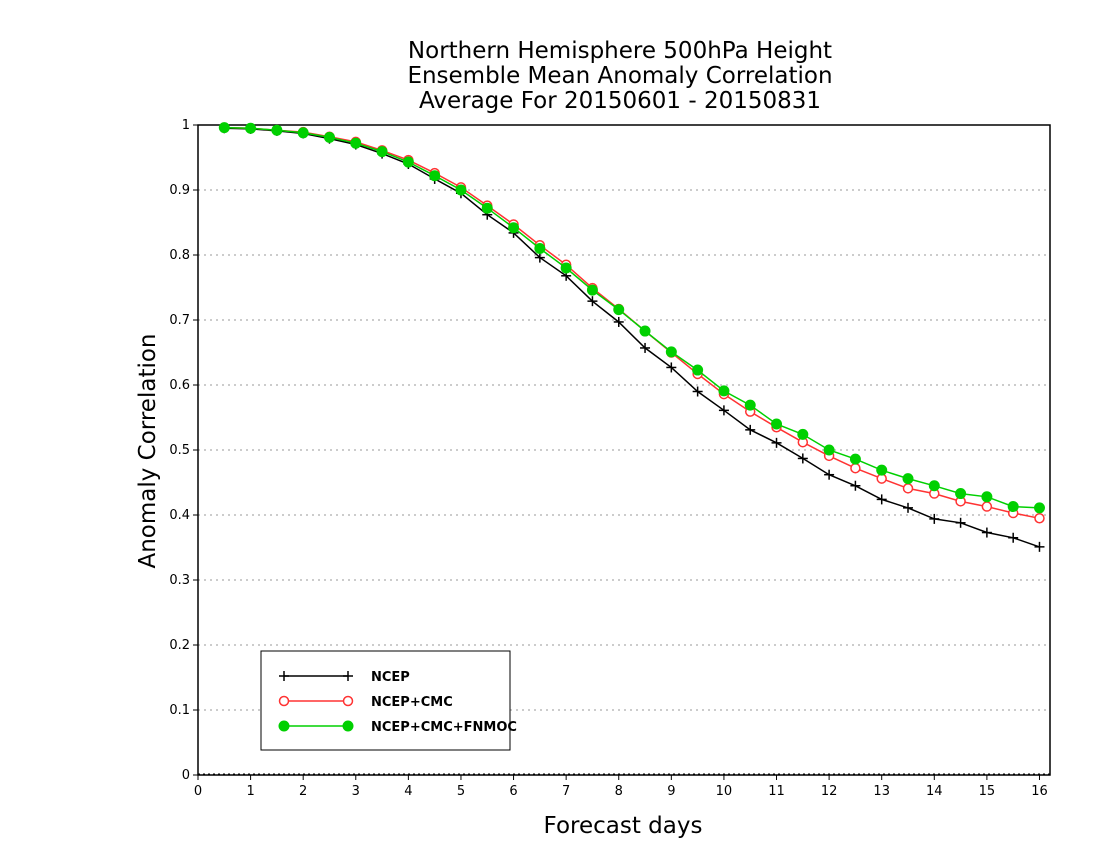 The image size is (1100, 850). Describe the element at coordinates (356, 791) in the screenshot. I see `x-tick-label: 3` at that location.